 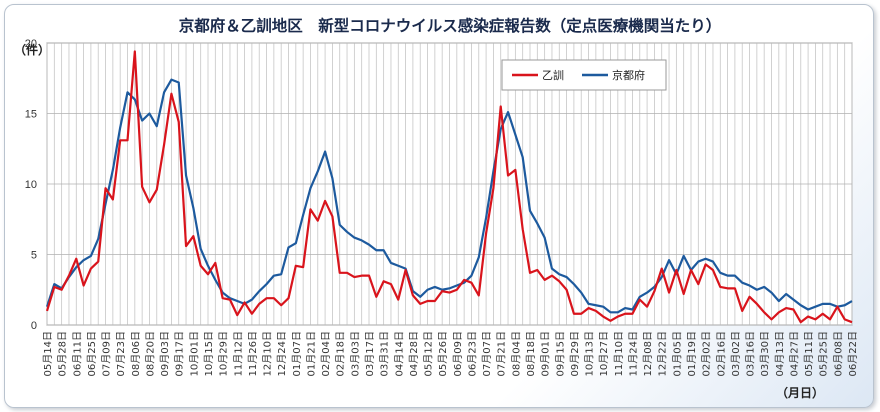 I want to click on x-tick-label: 06月25日, so click(x=92, y=353).